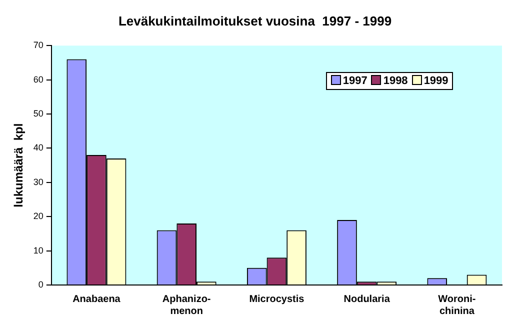  Describe the element at coordinates (38, 45) in the screenshot. I see `y-tick-label: 70` at that location.